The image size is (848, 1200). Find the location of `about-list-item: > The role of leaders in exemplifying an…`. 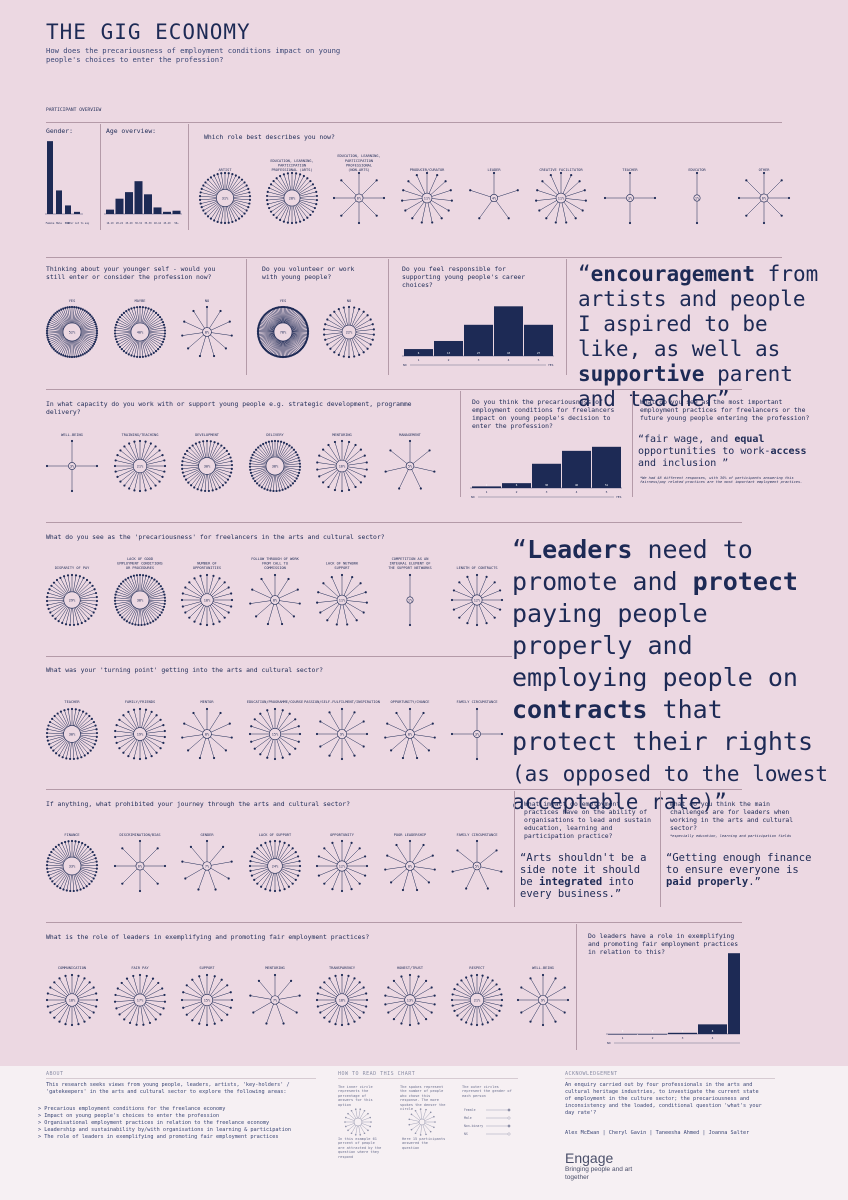

about-list-item: > The role of leaders in exemplifying an… is located at coordinates (158, 1137).